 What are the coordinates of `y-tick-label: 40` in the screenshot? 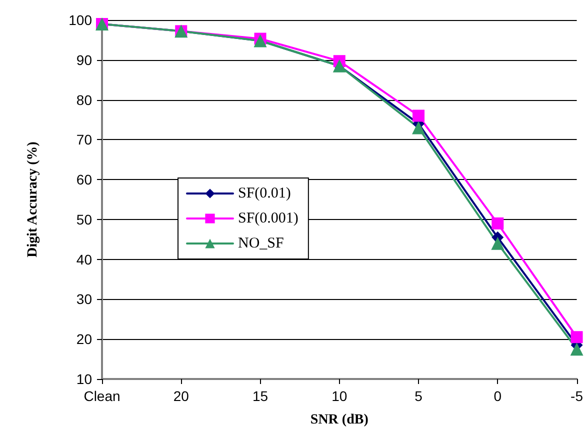 It's located at (84, 259).